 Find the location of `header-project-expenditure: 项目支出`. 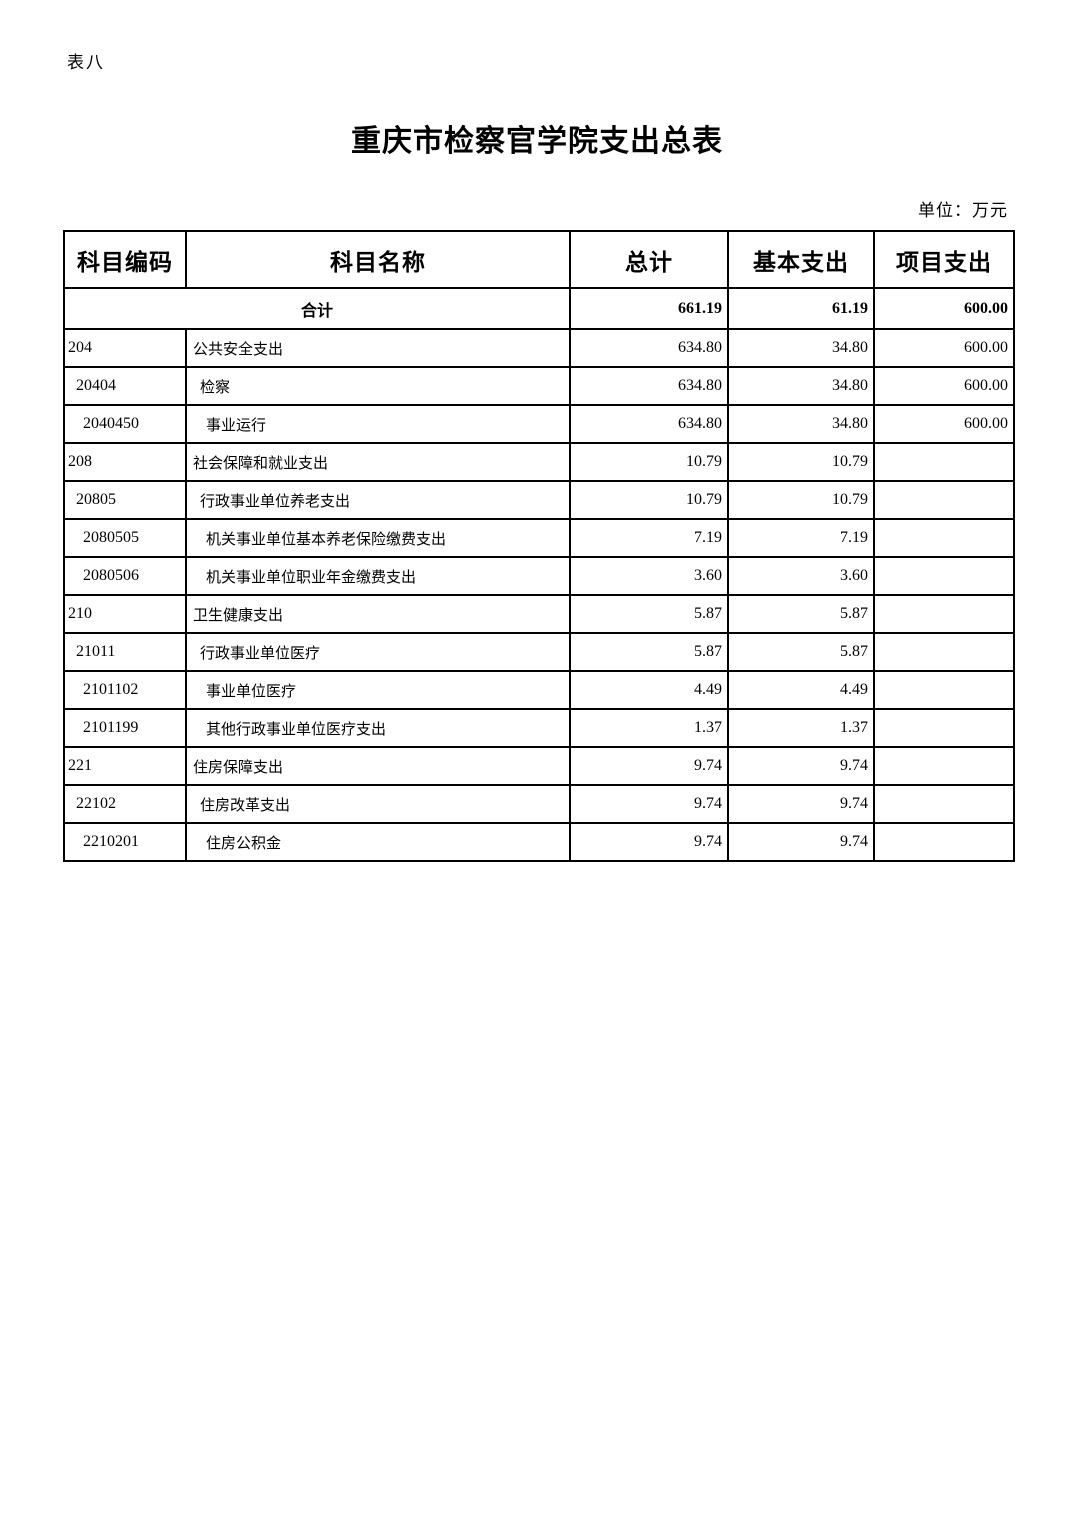

header-project-expenditure: 项目支出 is located at coordinates (944, 259).